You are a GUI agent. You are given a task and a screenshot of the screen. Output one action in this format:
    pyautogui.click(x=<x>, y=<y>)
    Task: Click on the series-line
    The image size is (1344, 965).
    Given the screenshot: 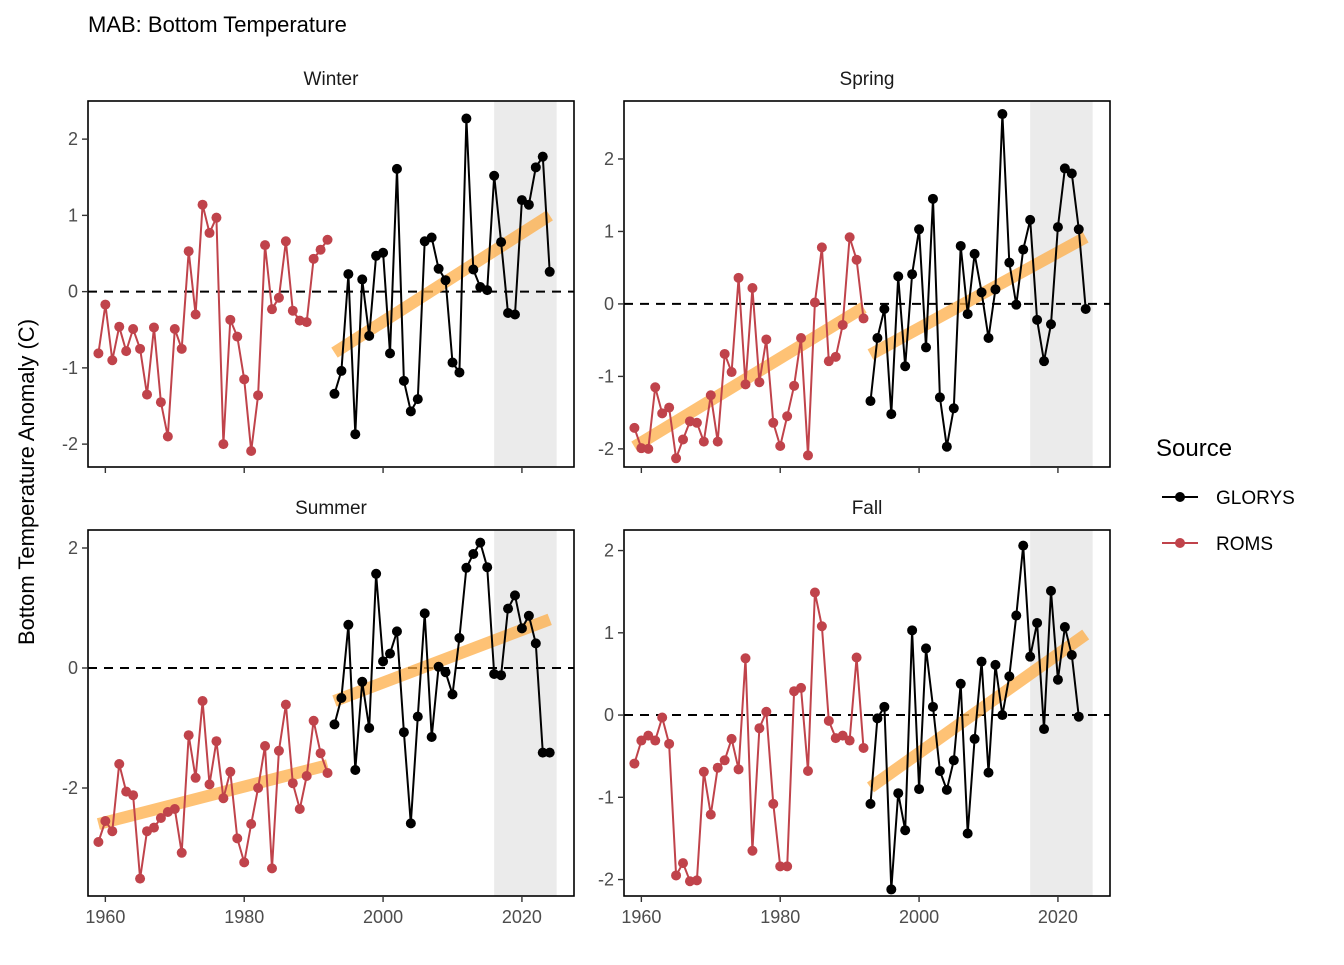 What is the action you would take?
    pyautogui.click(x=213, y=790)
    